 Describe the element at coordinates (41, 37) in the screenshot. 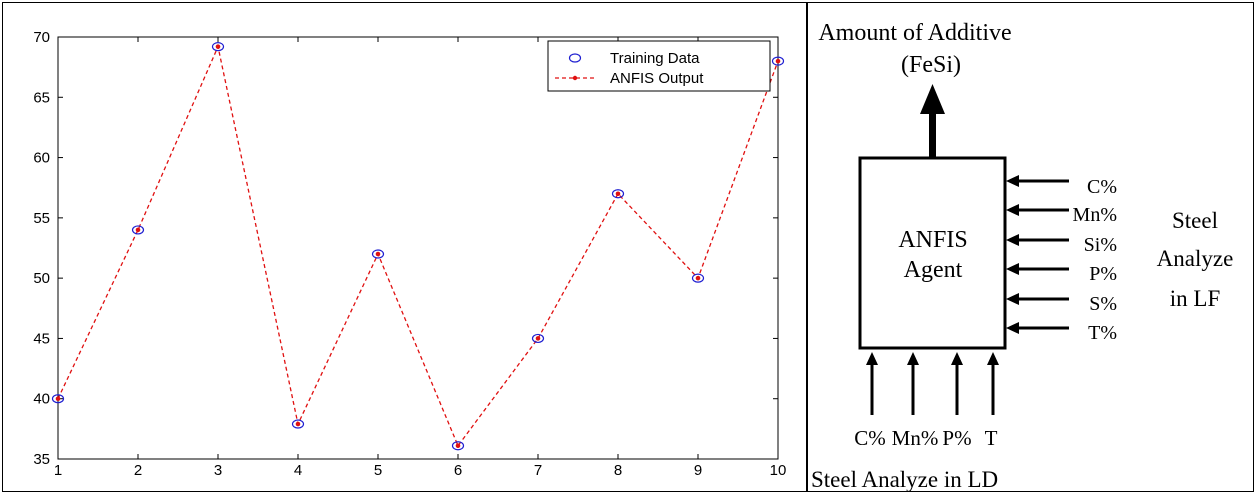

I see `y-tick-label: 70` at that location.